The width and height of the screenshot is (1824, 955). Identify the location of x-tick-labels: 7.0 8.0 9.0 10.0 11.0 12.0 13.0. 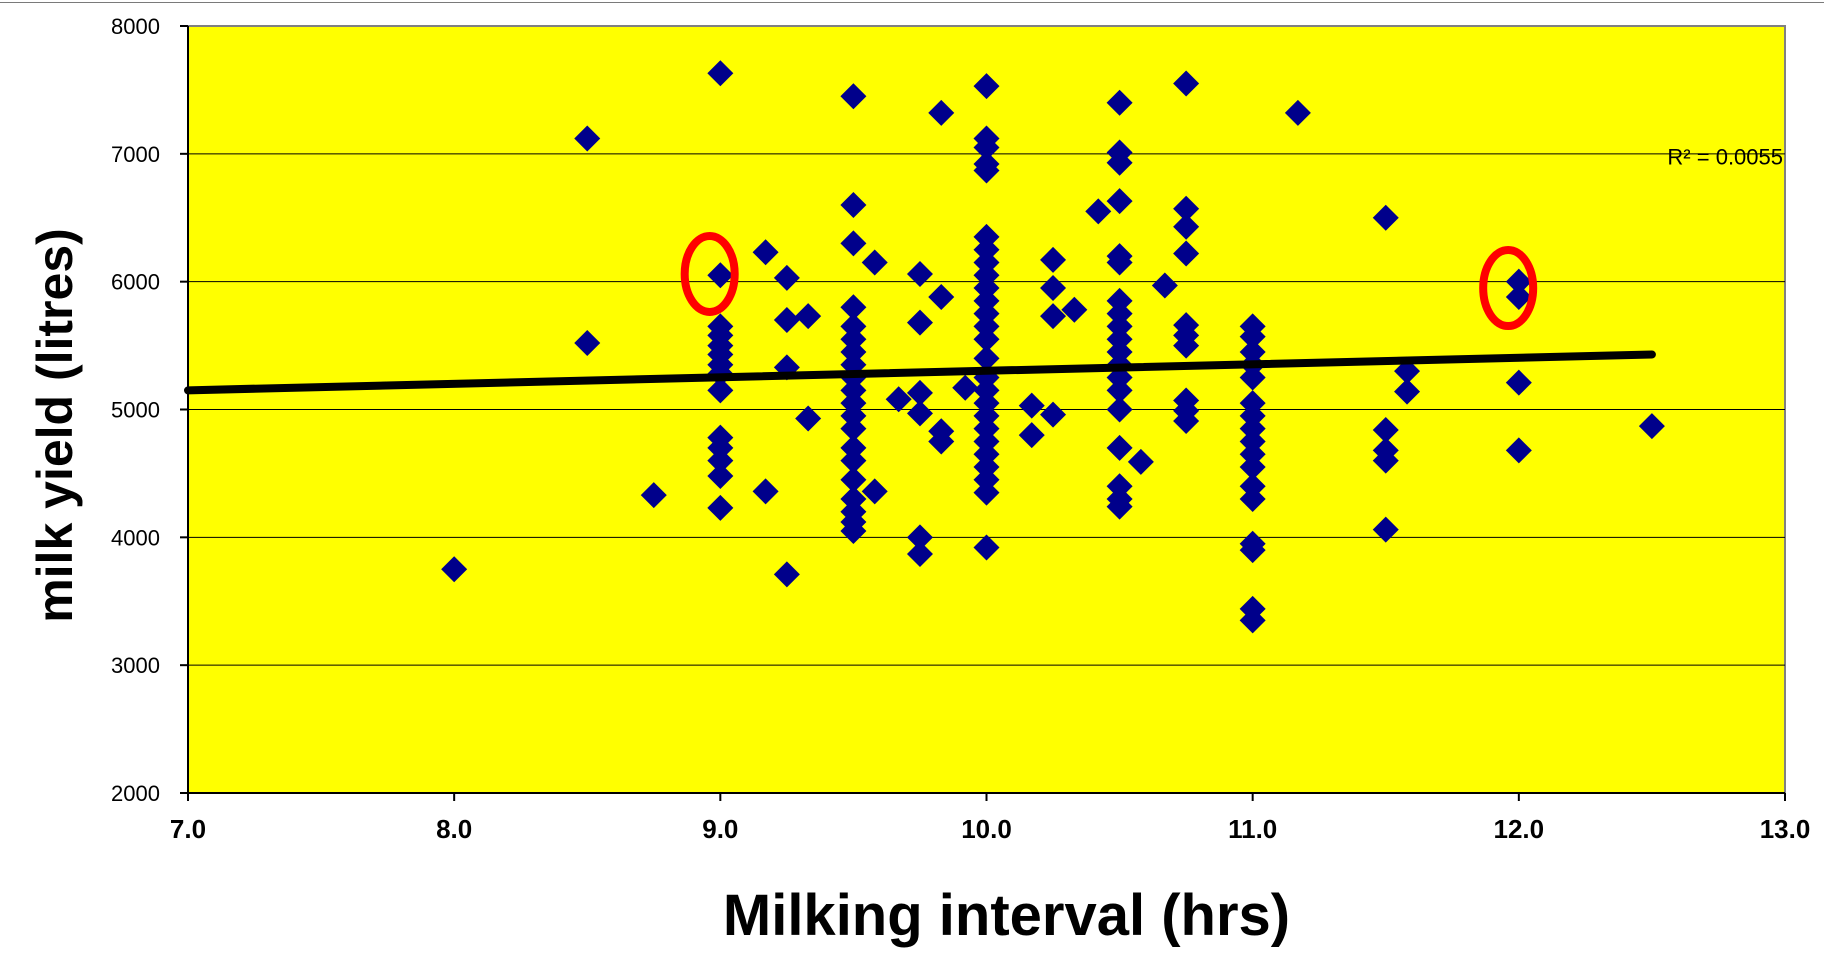
(990, 829).